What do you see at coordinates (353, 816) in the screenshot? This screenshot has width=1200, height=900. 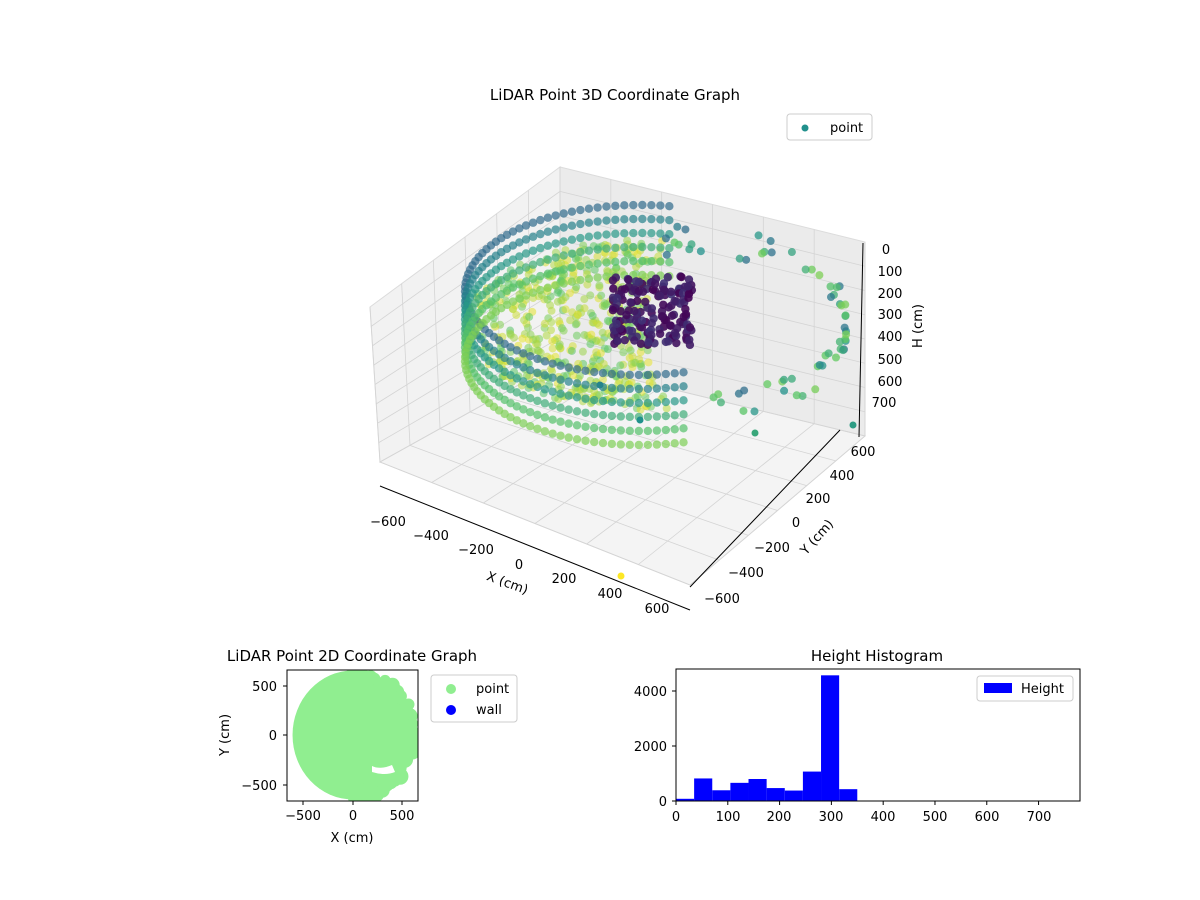 I see `x-tick-label: 0` at bounding box center [353, 816].